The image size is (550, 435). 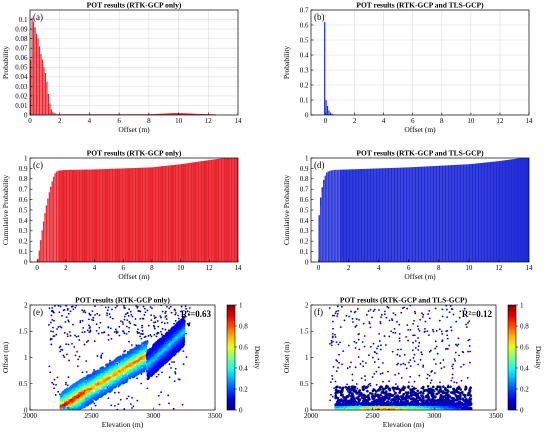 What do you see at coordinates (241, 306) in the screenshot?
I see `colorbar-tick-label: 1` at bounding box center [241, 306].